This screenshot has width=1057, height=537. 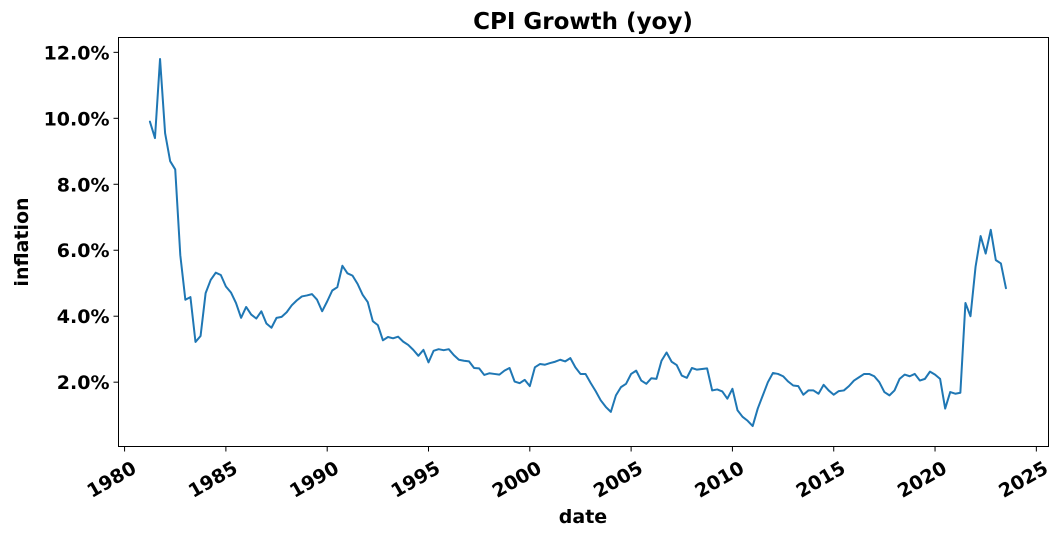 What do you see at coordinates (583, 517) in the screenshot?
I see `x-axis-label: date` at bounding box center [583, 517].